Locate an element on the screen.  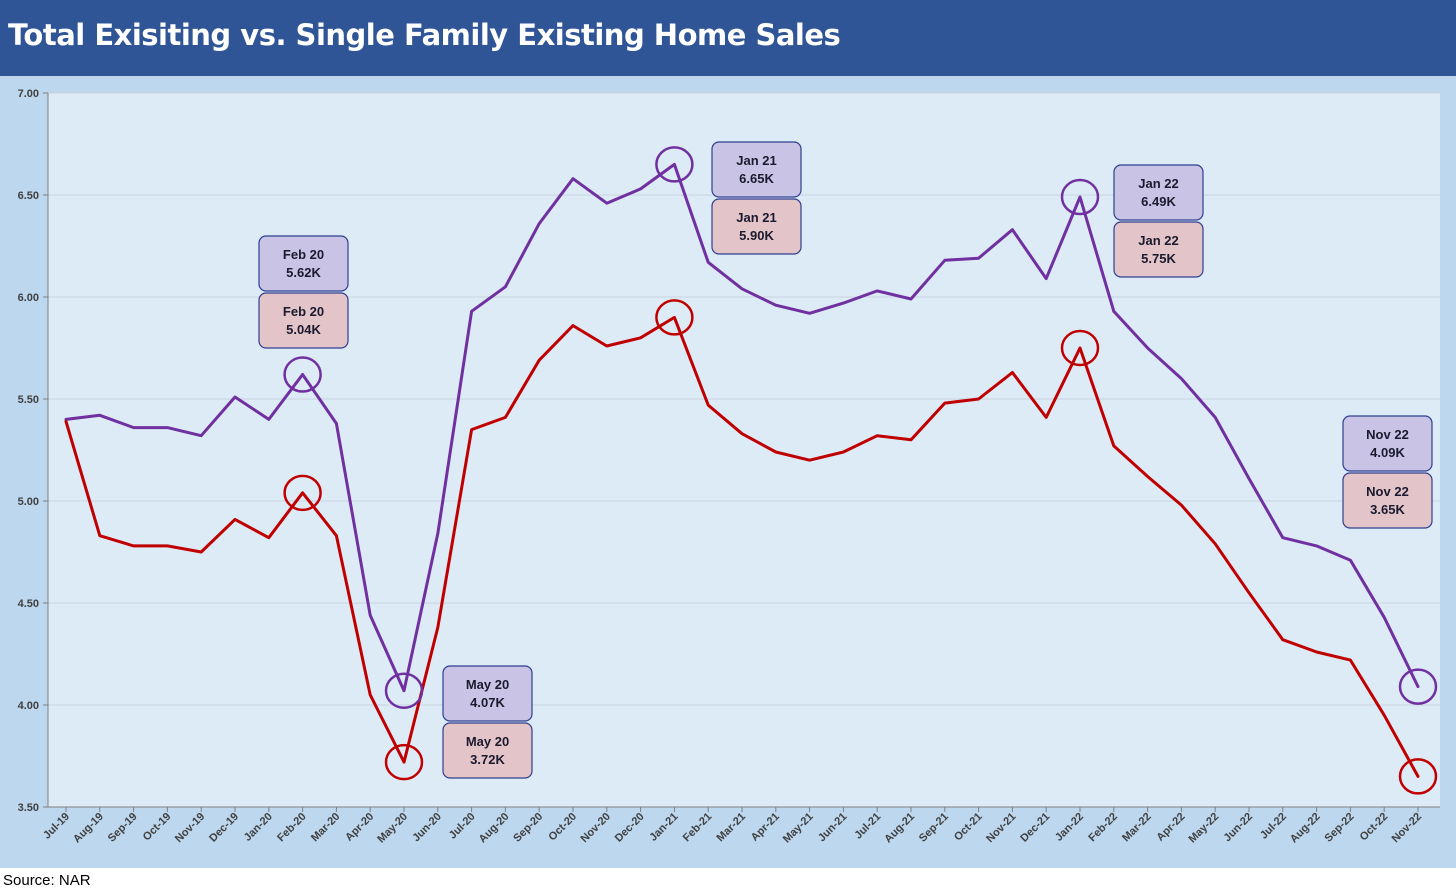
single-family-callout-date: Jan 21 is located at coordinates (756, 217).